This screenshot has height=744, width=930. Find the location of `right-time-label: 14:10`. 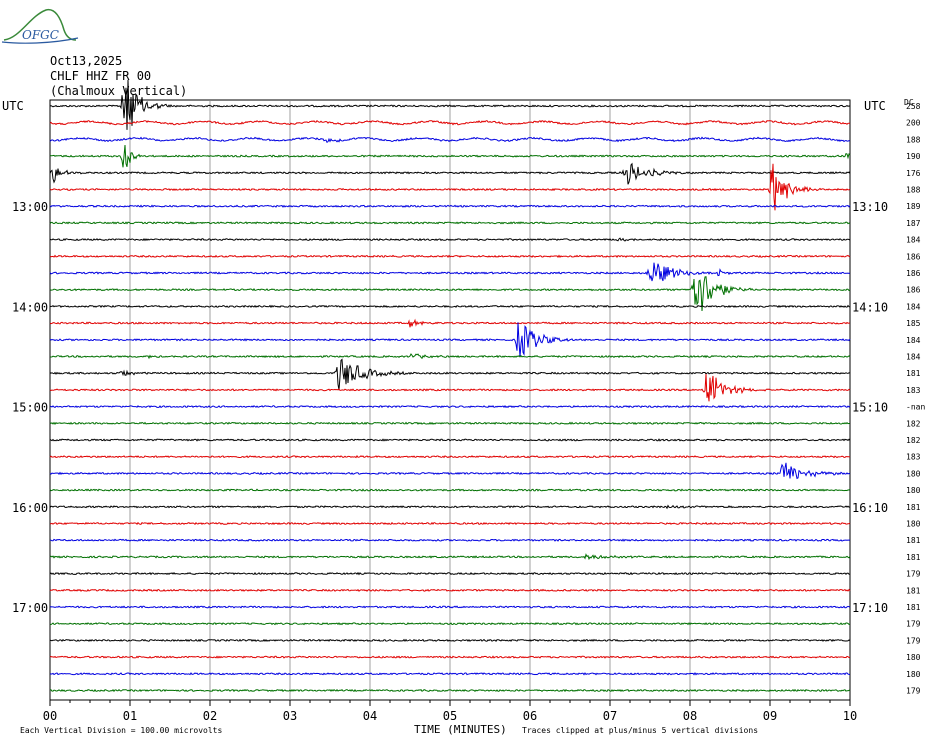

right-time-label: 14:10 is located at coordinates (870, 307).